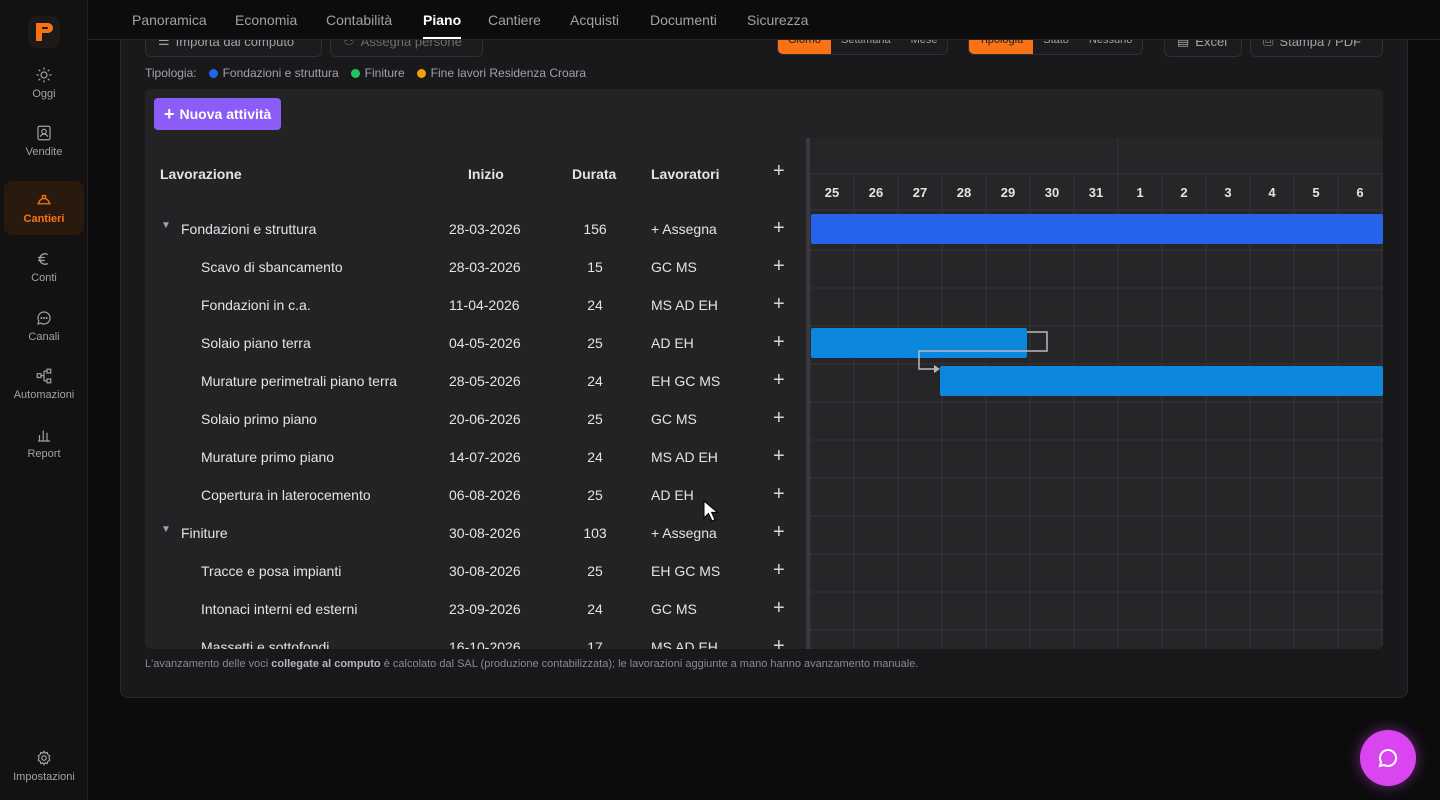 The image size is (1440, 800). Describe the element at coordinates (44, 152) in the screenshot. I see `sidebar-item-label: Vendite` at that location.